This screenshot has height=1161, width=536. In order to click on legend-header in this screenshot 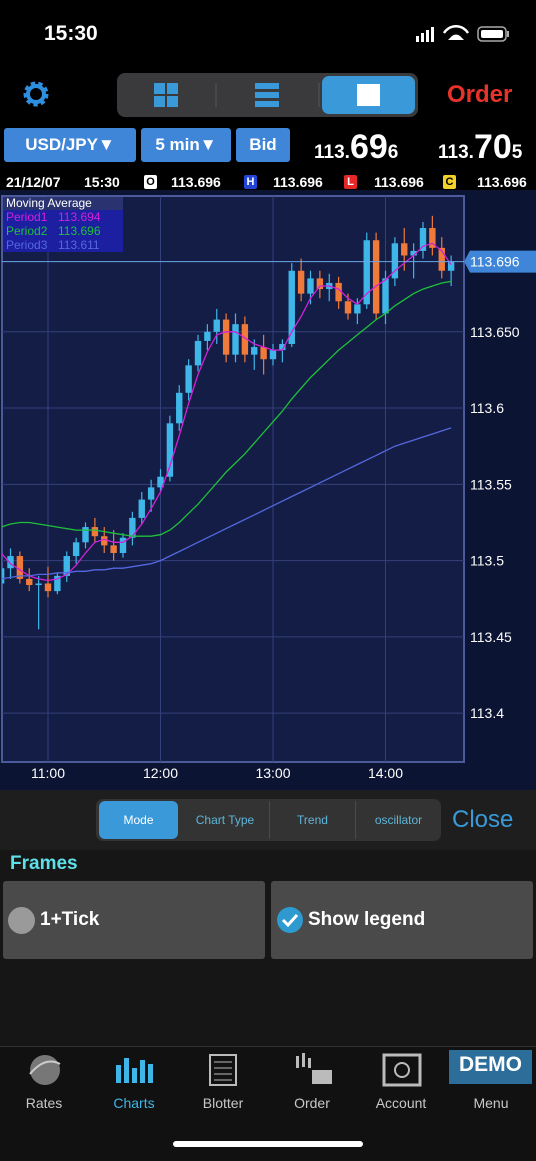, I will do `click(63, 203)`.